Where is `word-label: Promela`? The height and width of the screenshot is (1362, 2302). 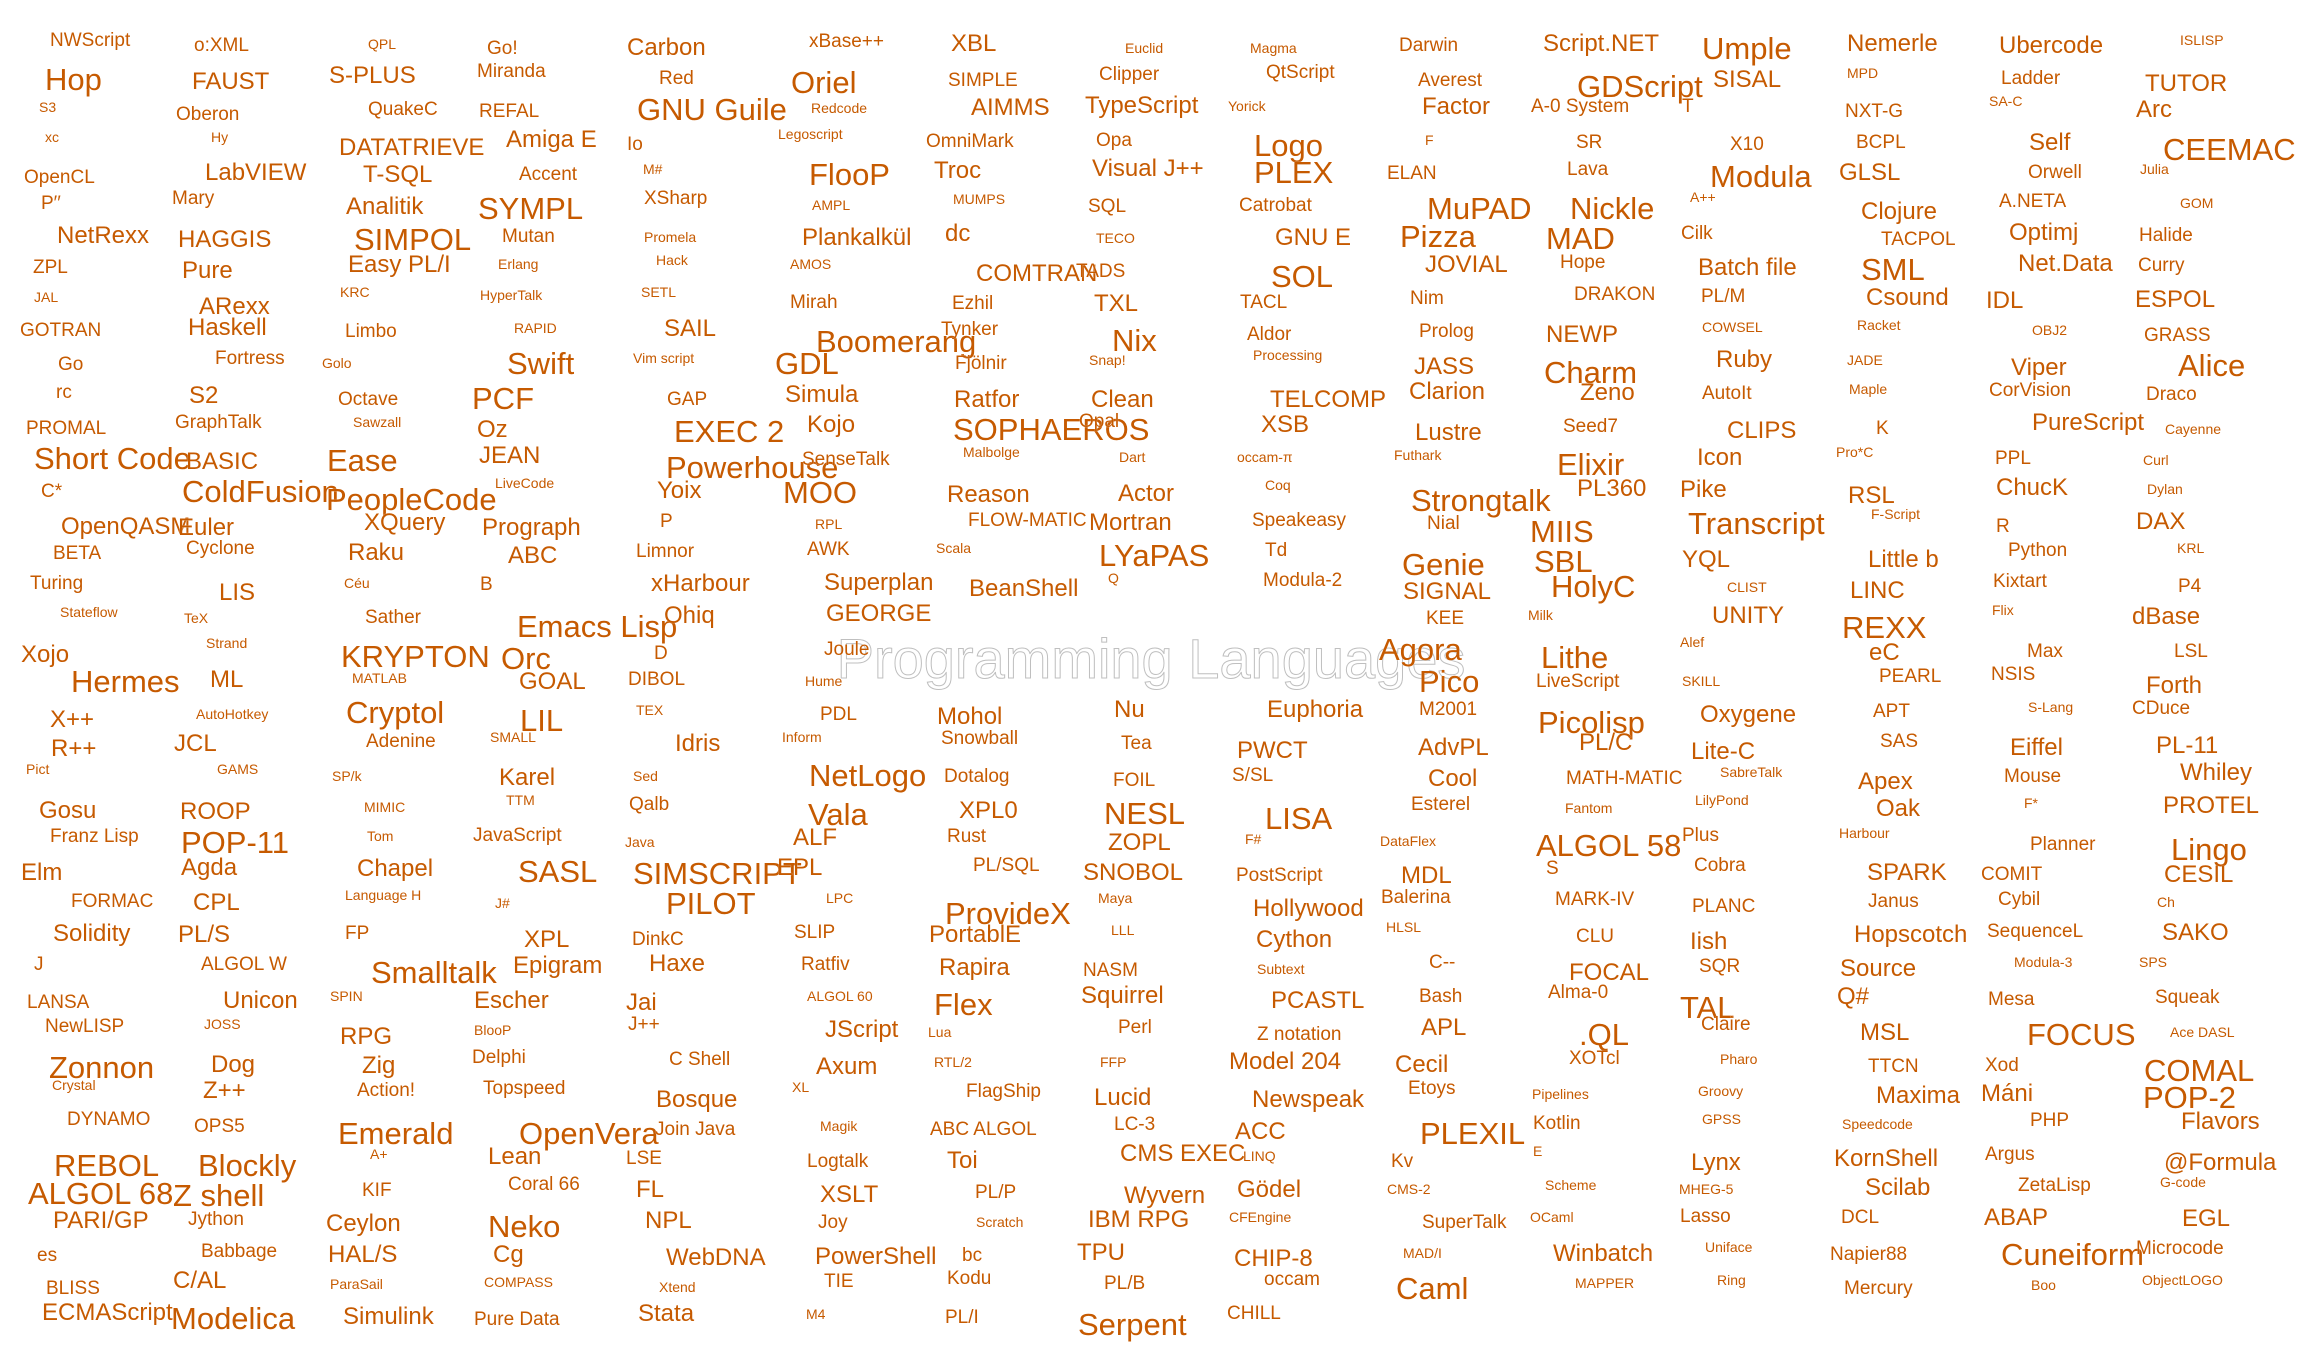 word-label: Promela is located at coordinates (670, 237).